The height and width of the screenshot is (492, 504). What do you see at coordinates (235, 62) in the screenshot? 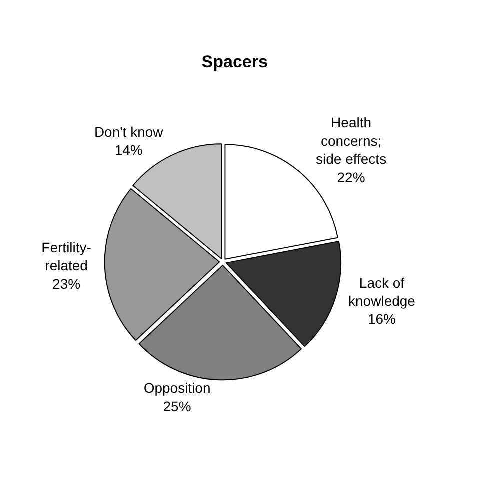
I see `chart-title: Spacers` at bounding box center [235, 62].